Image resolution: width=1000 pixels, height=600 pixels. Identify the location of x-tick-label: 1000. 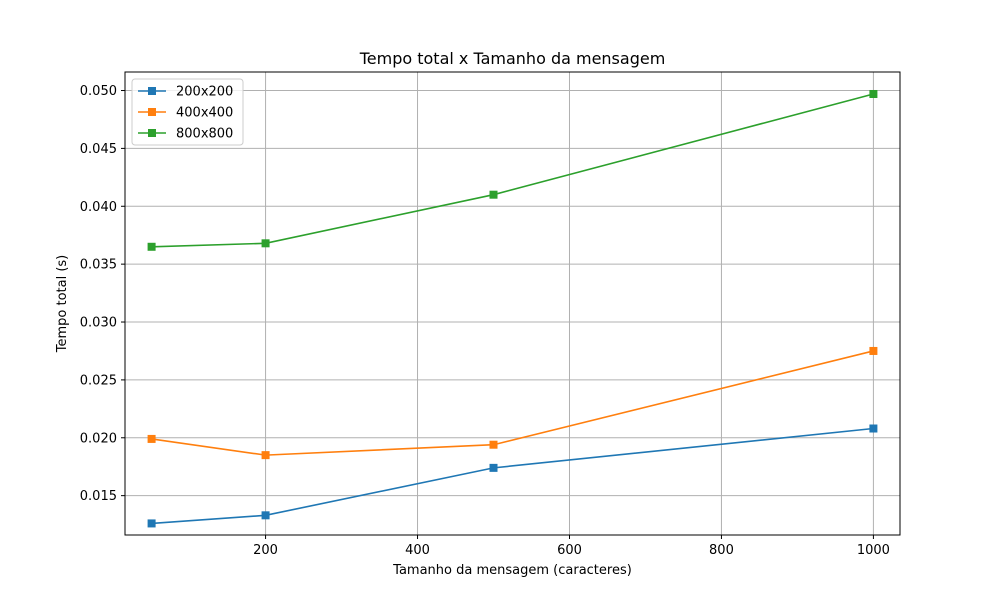
(873, 550).